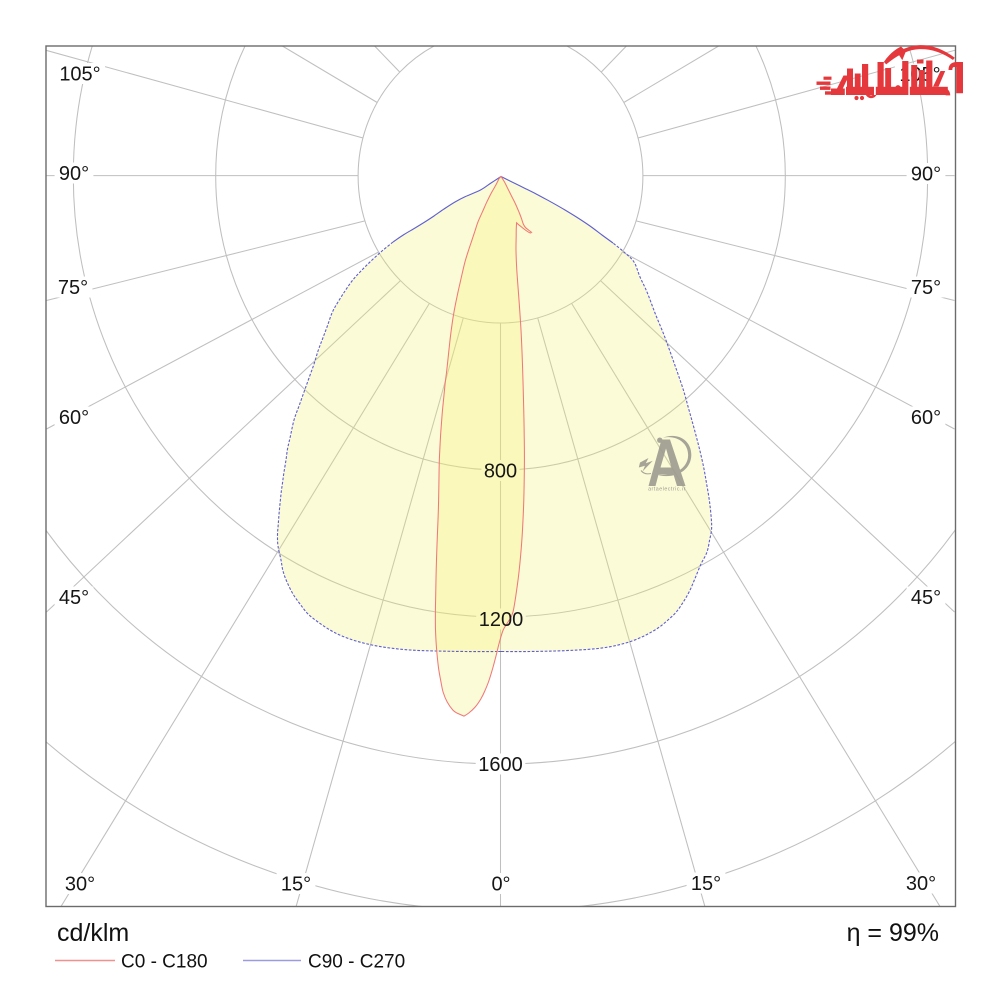 This screenshot has height=1000, width=1000. Describe the element at coordinates (500, 472) in the screenshot. I see `svg-text: 800` at that location.